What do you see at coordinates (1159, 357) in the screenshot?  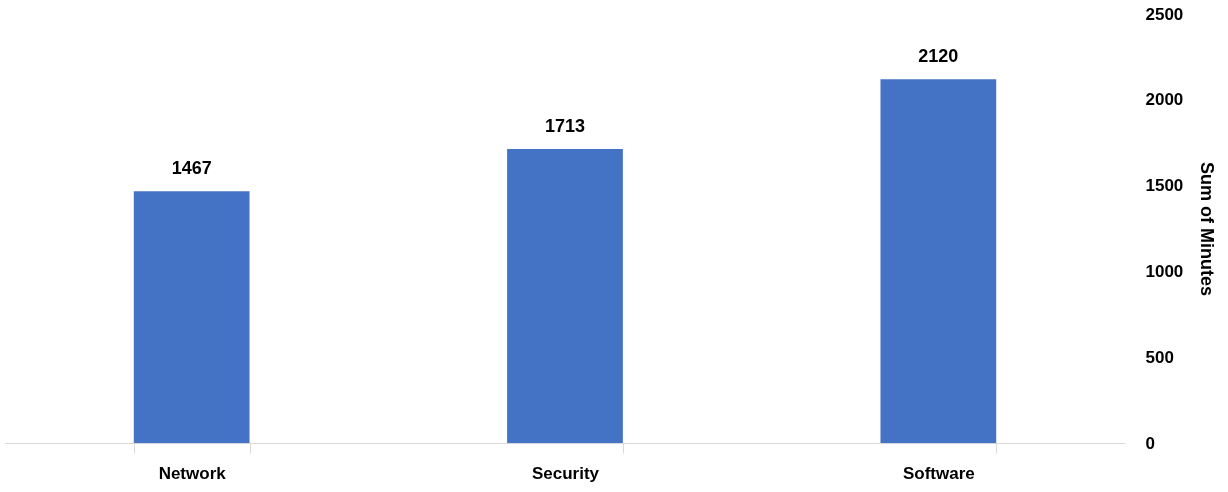 I see `y-tick-label: 500` at bounding box center [1159, 357].